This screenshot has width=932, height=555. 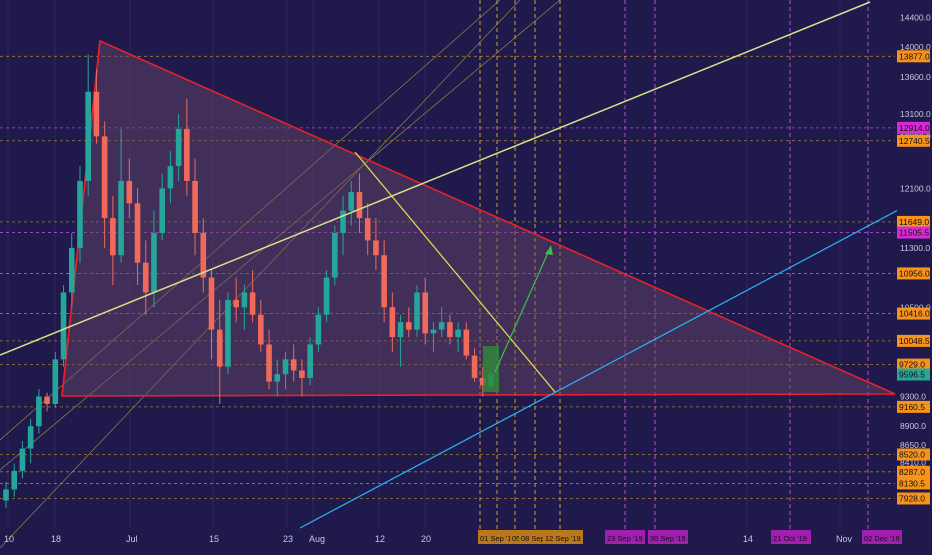 What do you see at coordinates (915, 17) in the screenshot?
I see `price-tick-label: 14400.0` at bounding box center [915, 17].